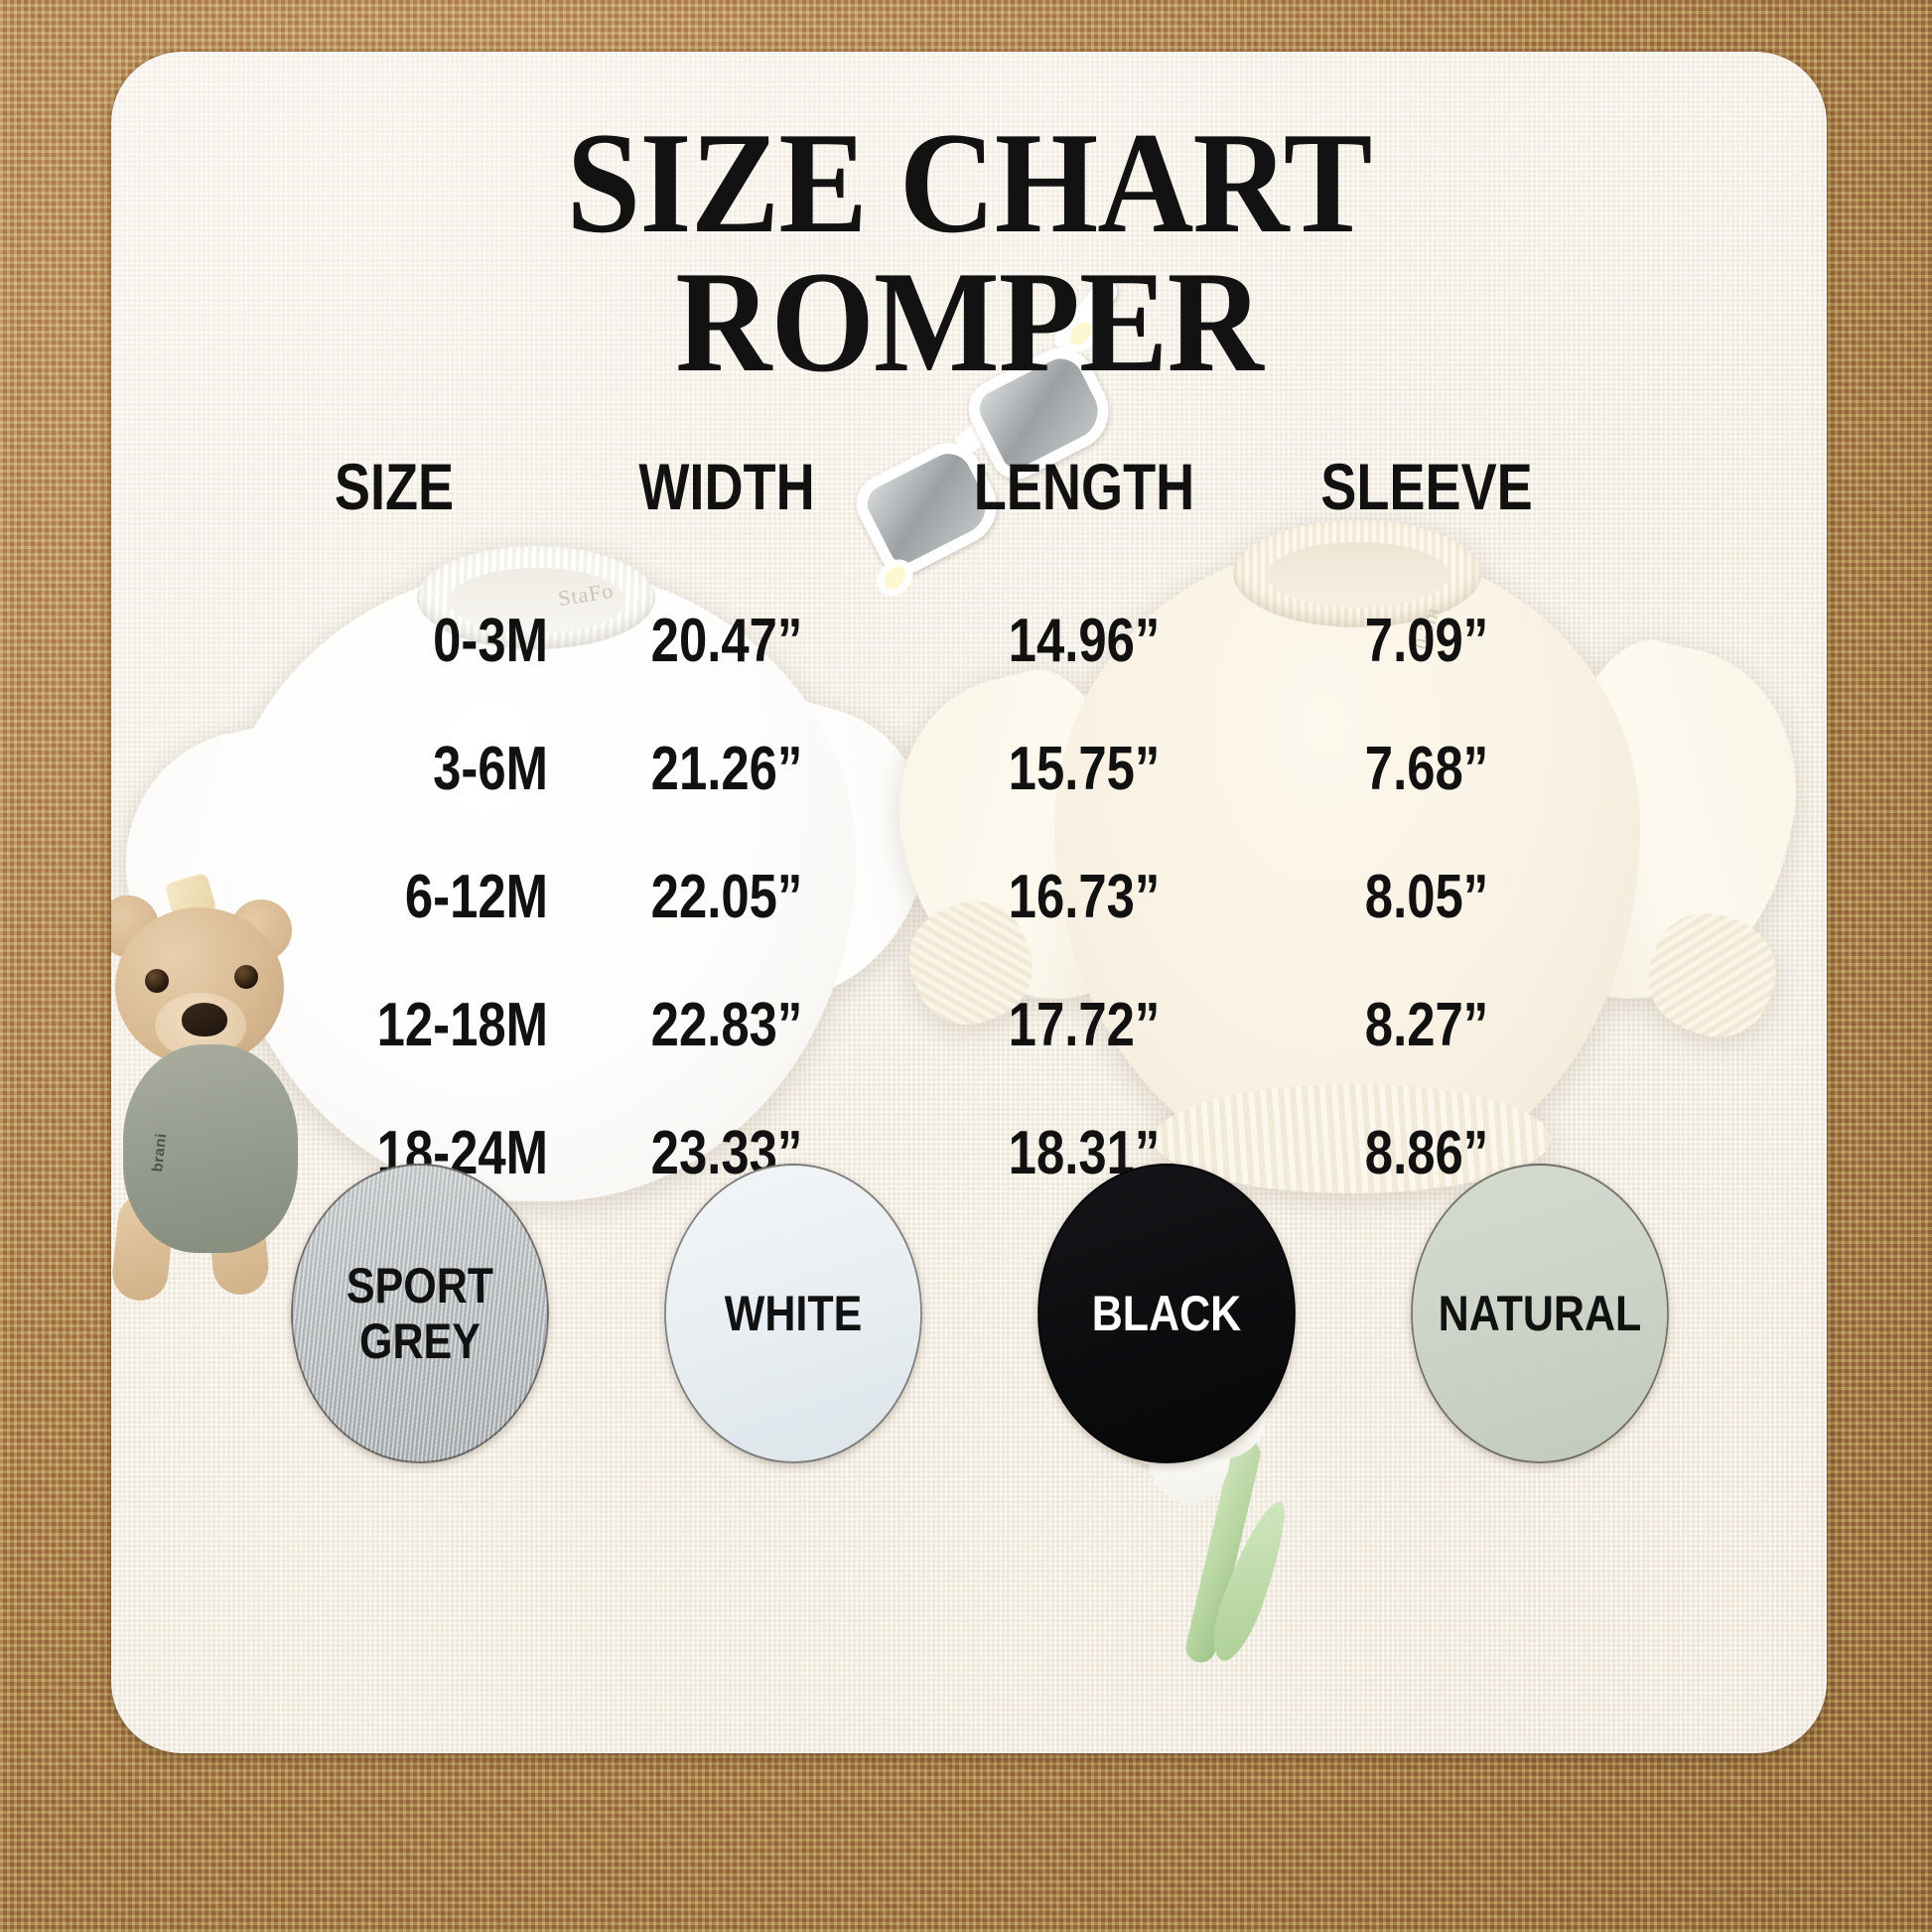 The image size is (1932, 1932). What do you see at coordinates (1085, 1025) in the screenshot?
I see `cell-length: 17.72”` at bounding box center [1085, 1025].